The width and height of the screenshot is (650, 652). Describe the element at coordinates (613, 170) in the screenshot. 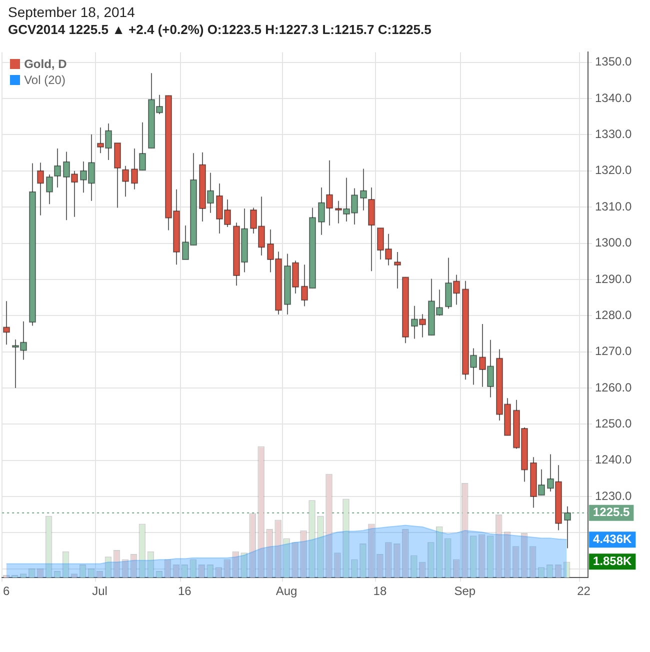

I see `y-tick-label: 1320.0` at that location.